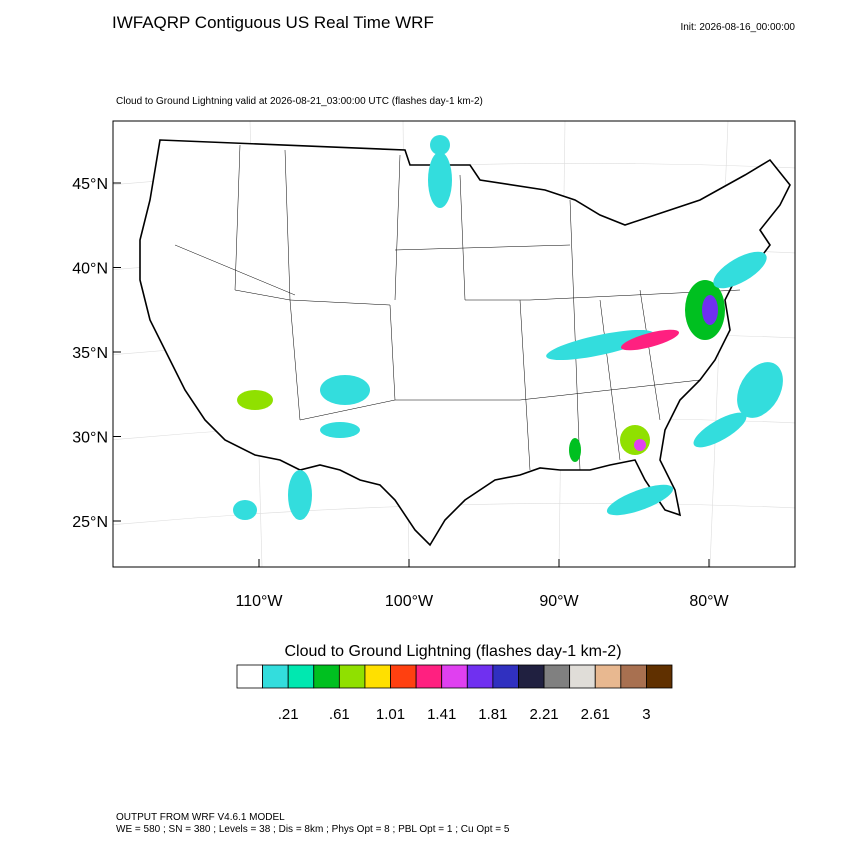  What do you see at coordinates (737, 27) in the screenshot?
I see `init-time: Init: 2026-08-16_00:00:00` at bounding box center [737, 27].